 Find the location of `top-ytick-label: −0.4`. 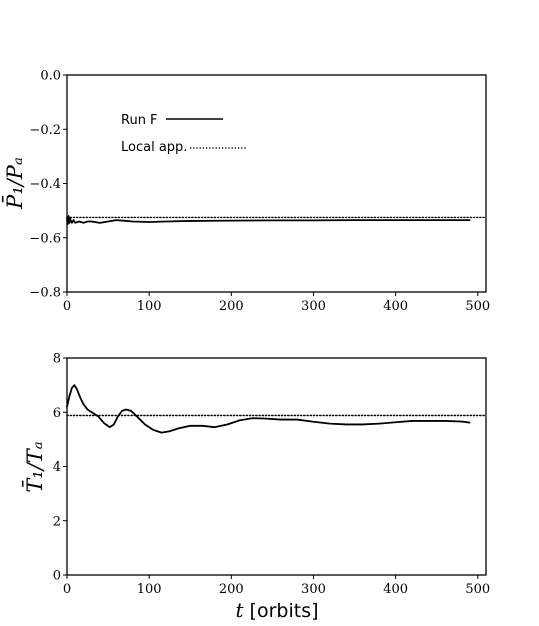

top-ytick-label: −0.4 is located at coordinates (45, 184).